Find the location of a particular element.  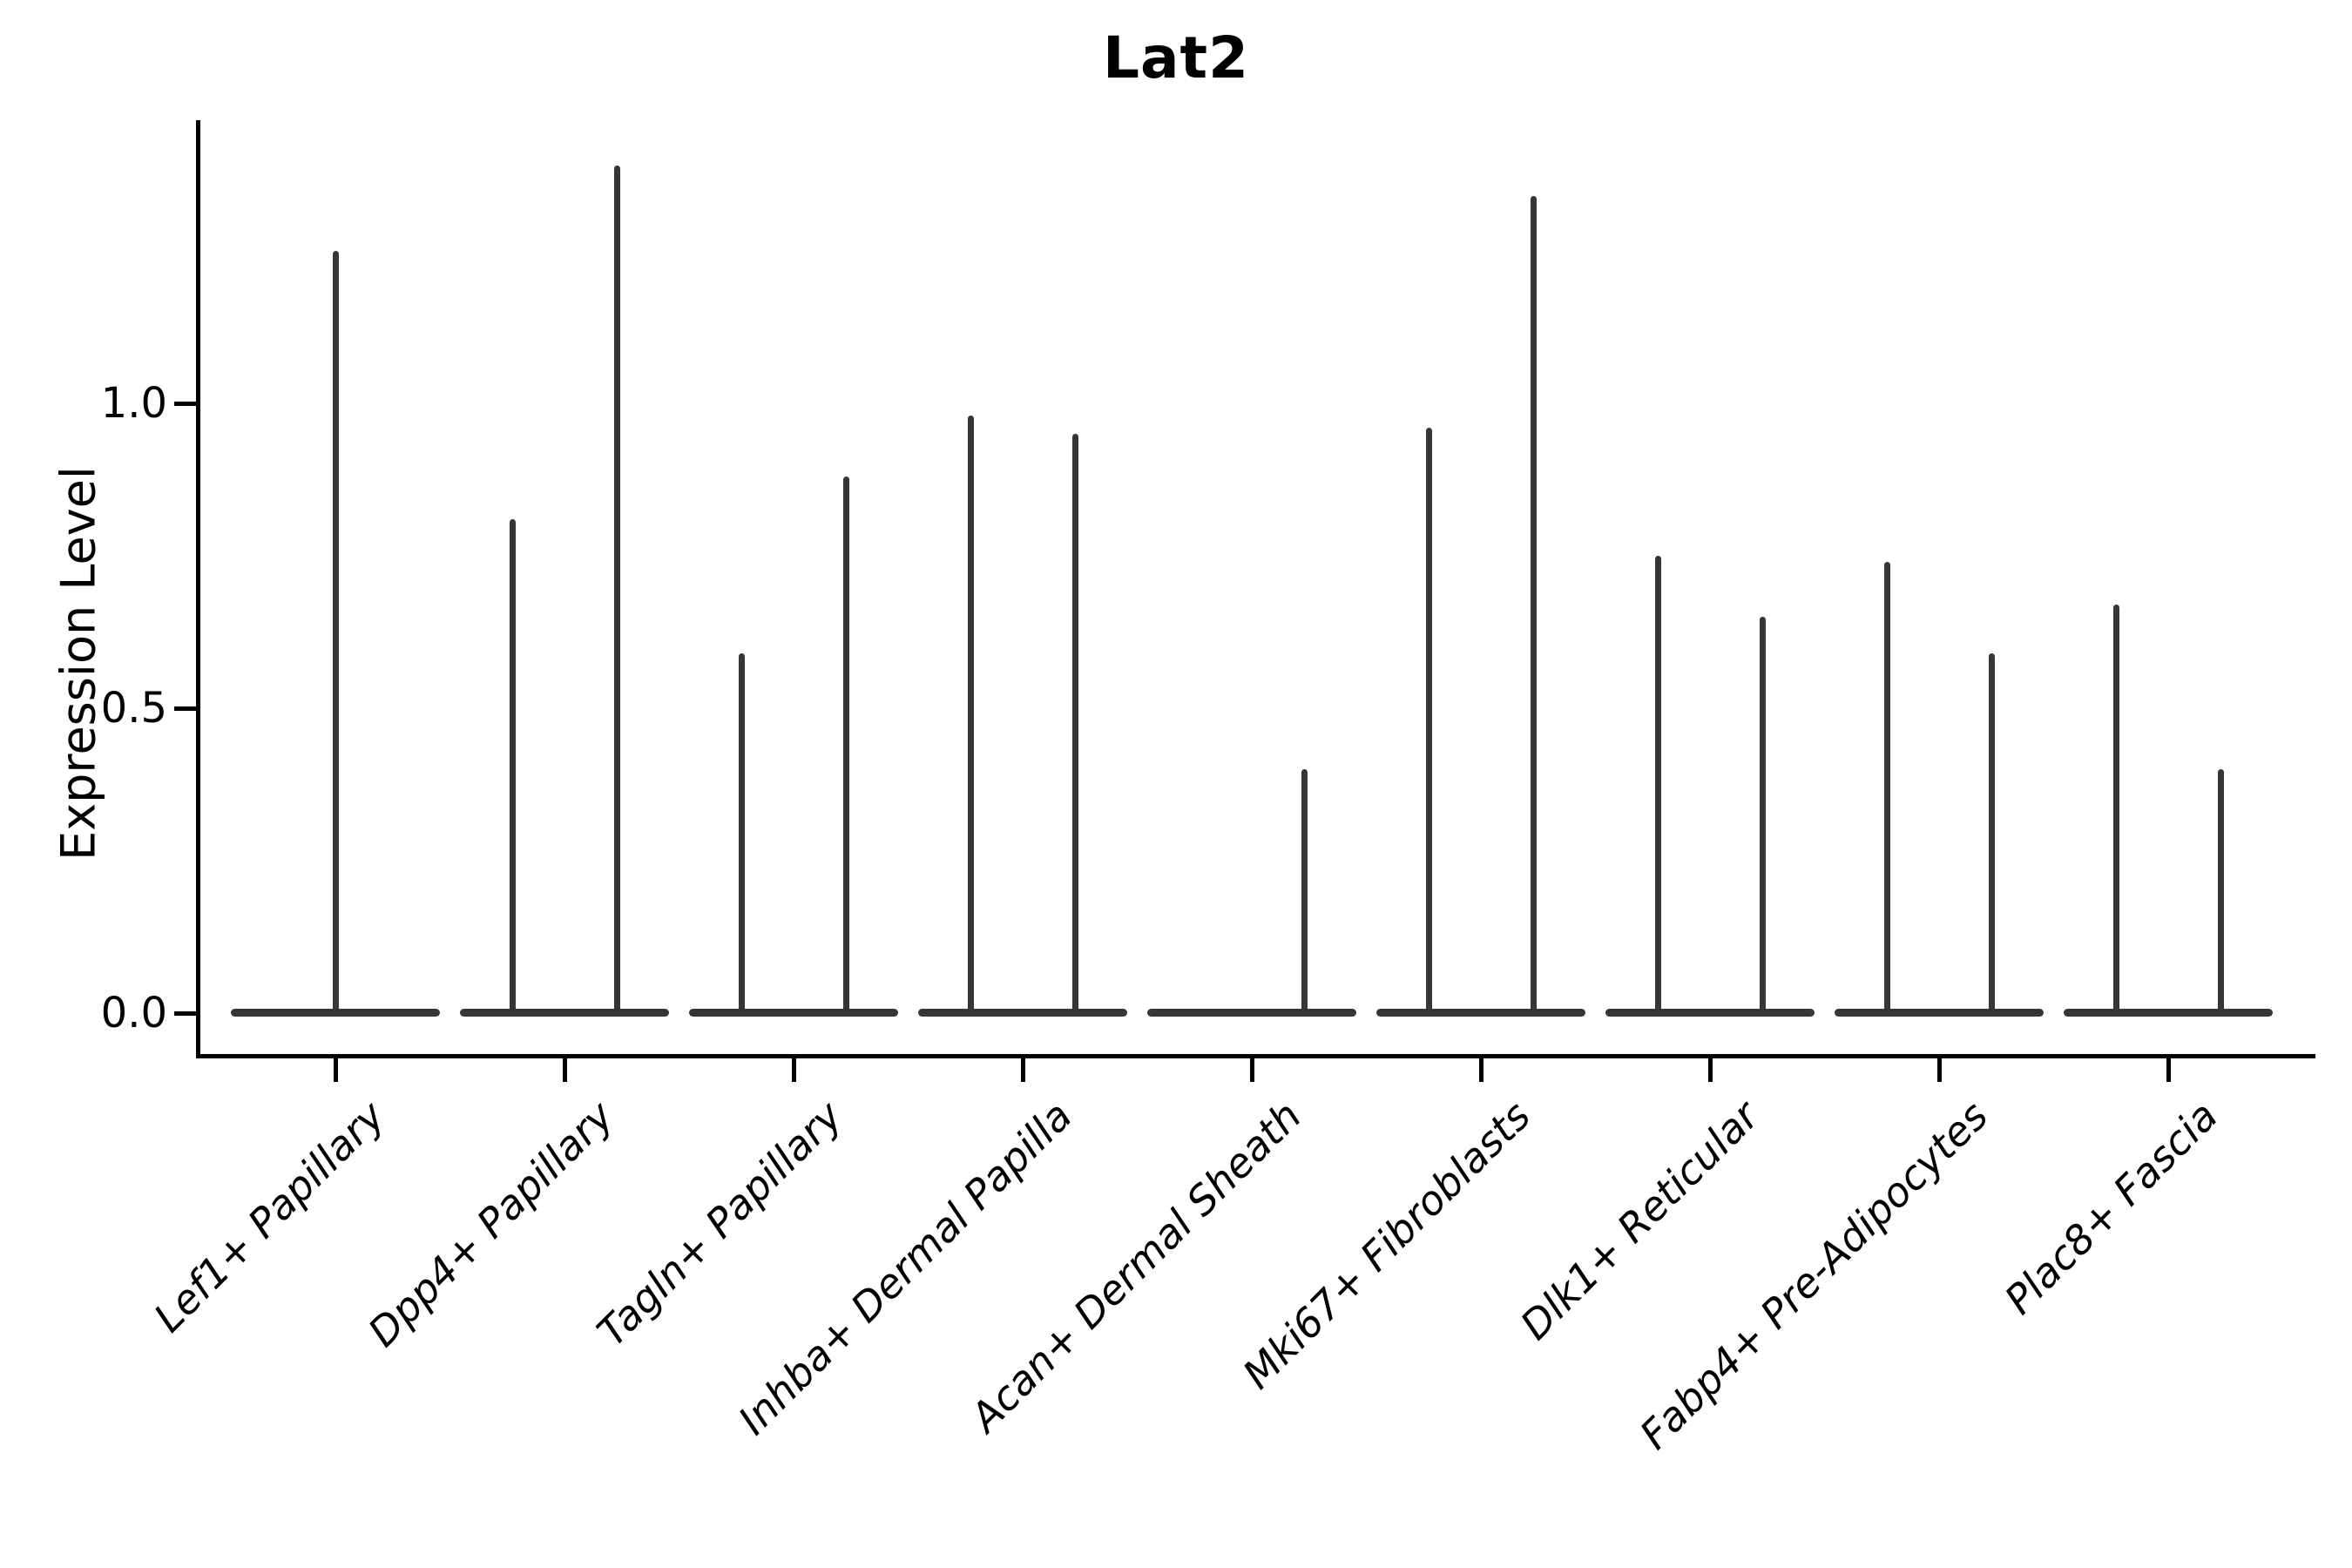

violin-spike-3-left is located at coordinates (742, 833).